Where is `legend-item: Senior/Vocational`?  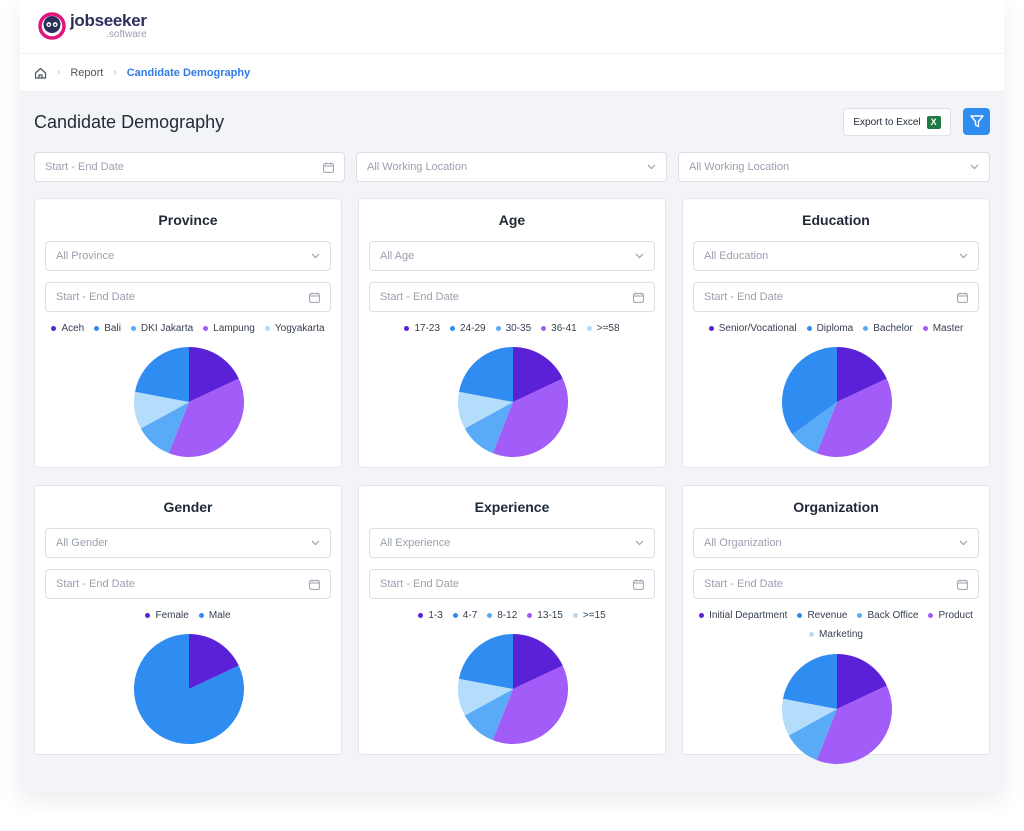 legend-item: Senior/Vocational is located at coordinates (752, 328).